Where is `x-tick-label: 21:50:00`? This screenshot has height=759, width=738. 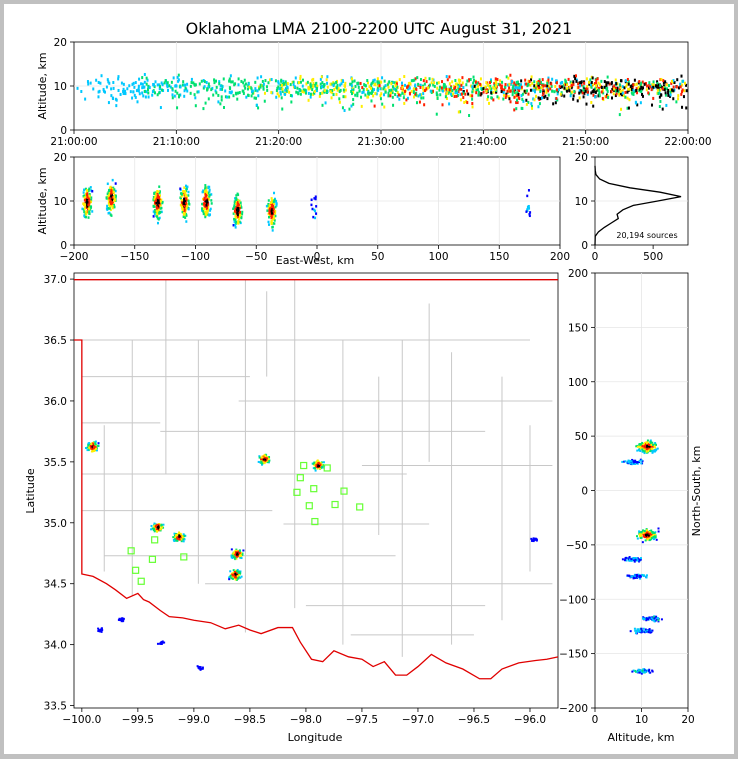 x-tick-label: 21:50:00 is located at coordinates (585, 142).